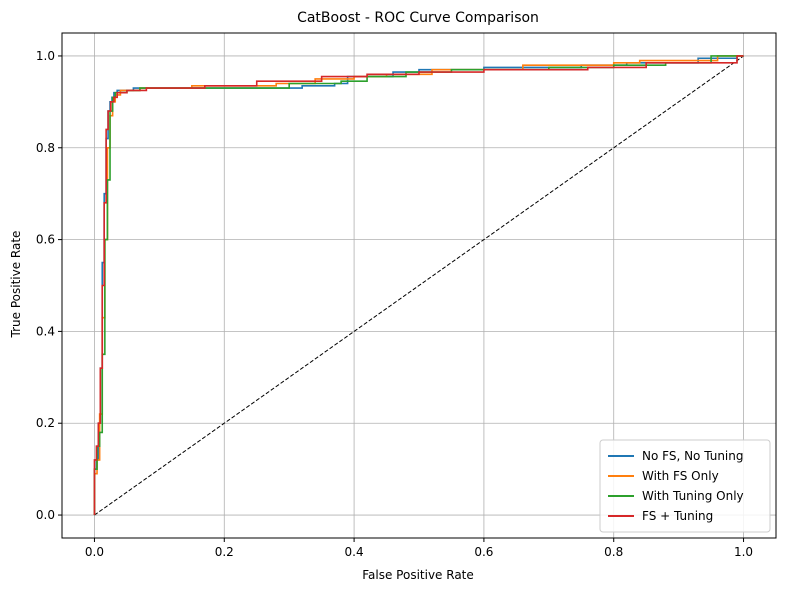 The width and height of the screenshot is (790, 594). Describe the element at coordinates (354, 552) in the screenshot. I see `x-tick-label: 0.4` at that location.